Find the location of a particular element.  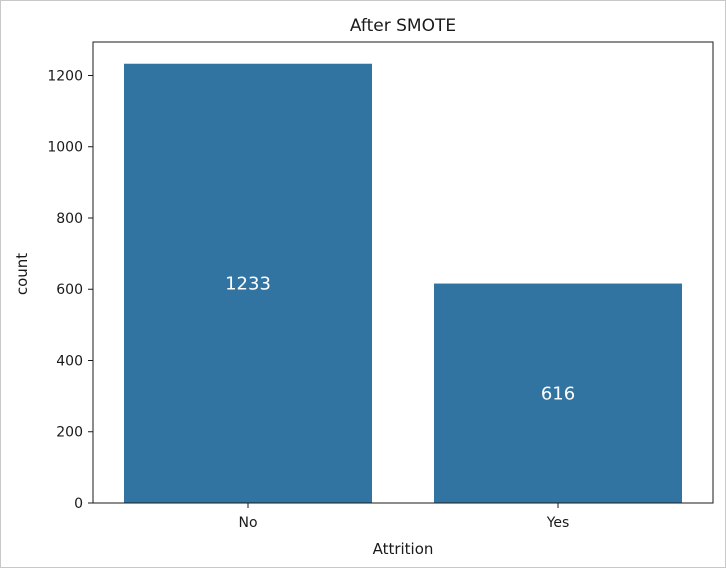

y-tick-label: 1200 is located at coordinates (65, 76).